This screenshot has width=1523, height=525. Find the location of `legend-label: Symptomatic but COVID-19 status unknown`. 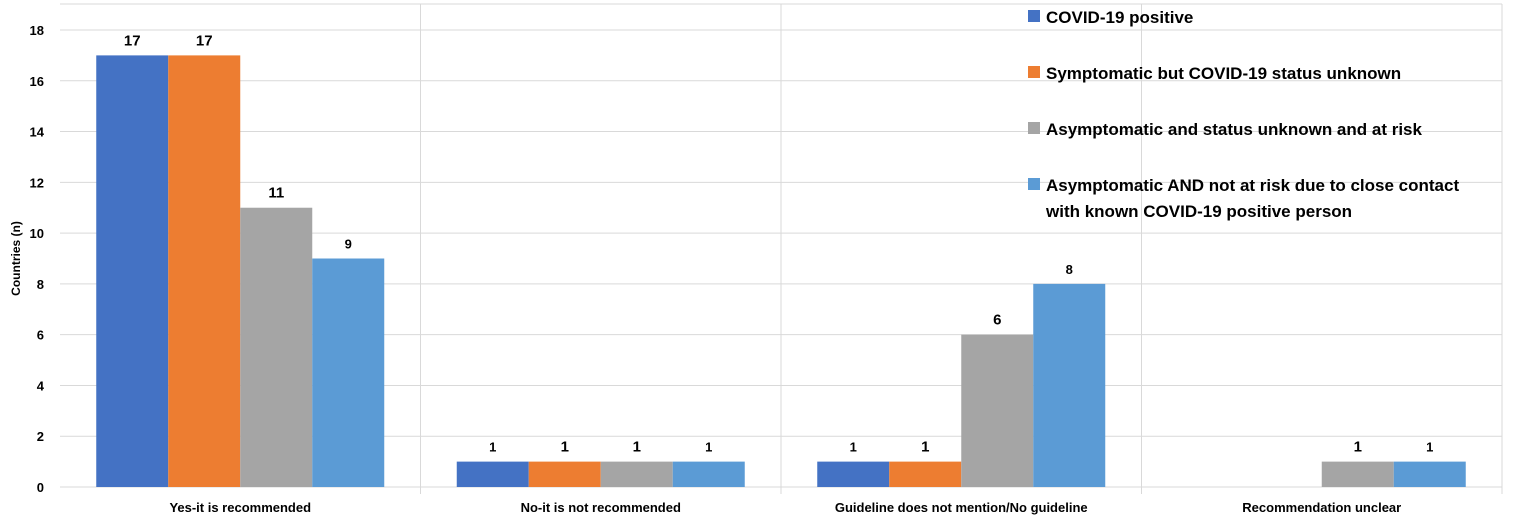

legend-label: Symptomatic but COVID-19 status unknown is located at coordinates (1223, 73).